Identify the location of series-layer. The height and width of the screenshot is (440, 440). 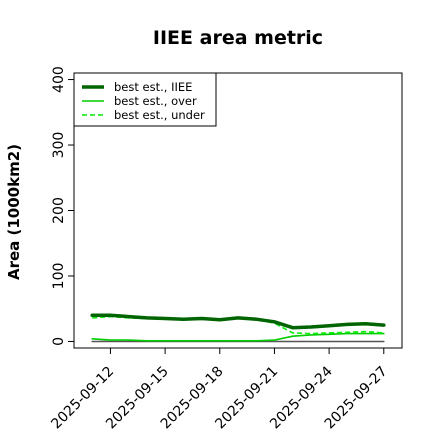
(238, 328).